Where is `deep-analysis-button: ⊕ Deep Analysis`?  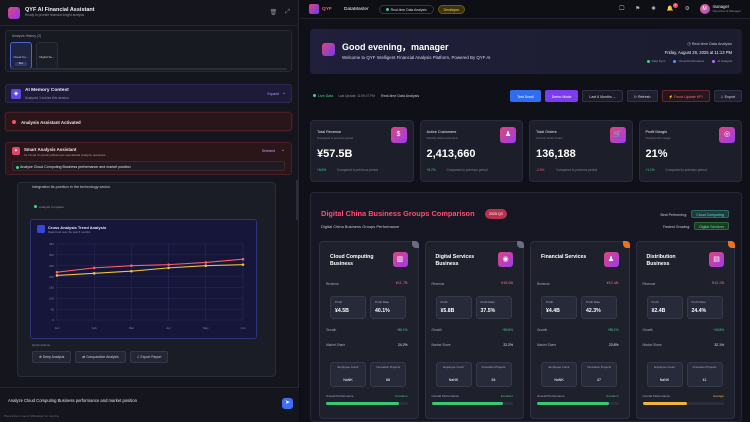
deep-analysis-button: ⊕ Deep Analysis is located at coordinates (52, 357).